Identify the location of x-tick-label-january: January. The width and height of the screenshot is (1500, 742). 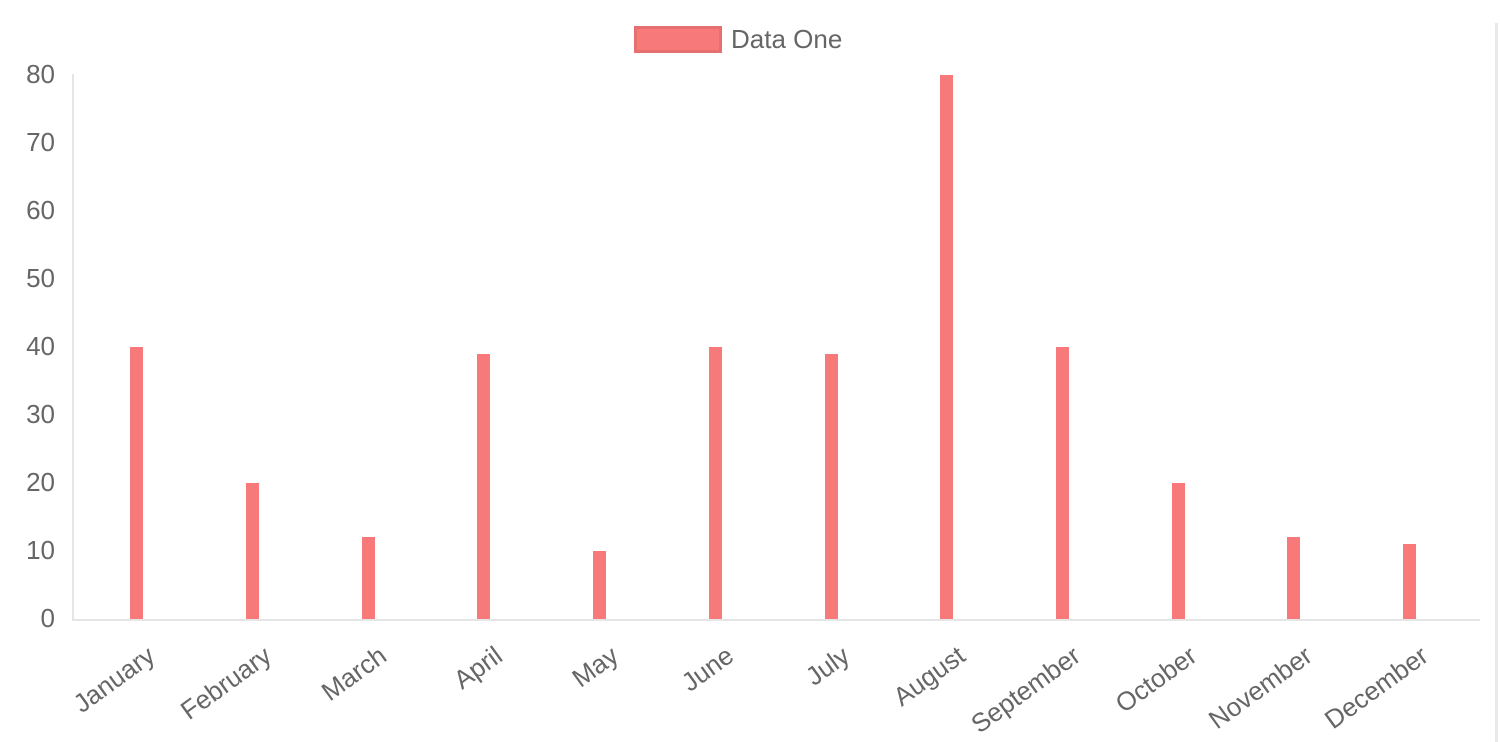
(114, 679).